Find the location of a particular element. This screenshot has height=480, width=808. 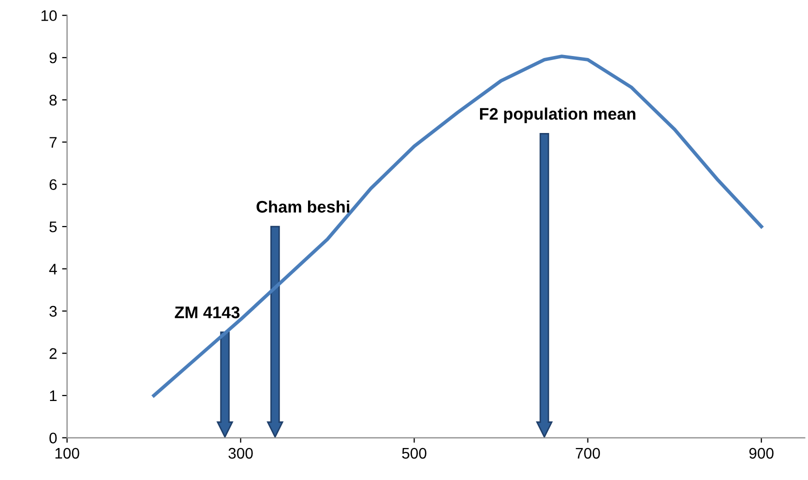

annotation: Cham beshi is located at coordinates (303, 206).